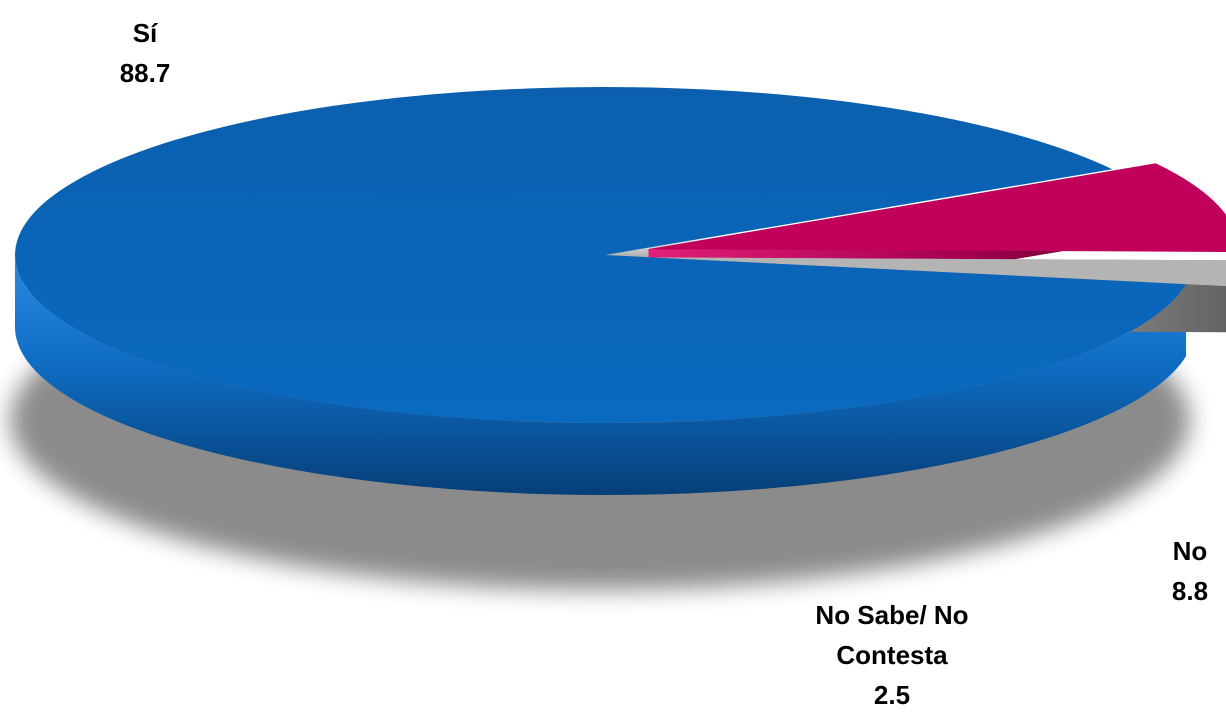 Image resolution: width=1226 pixels, height=720 pixels. What do you see at coordinates (892, 695) in the screenshot?
I see `slice-value-label-2: 2.5` at bounding box center [892, 695].